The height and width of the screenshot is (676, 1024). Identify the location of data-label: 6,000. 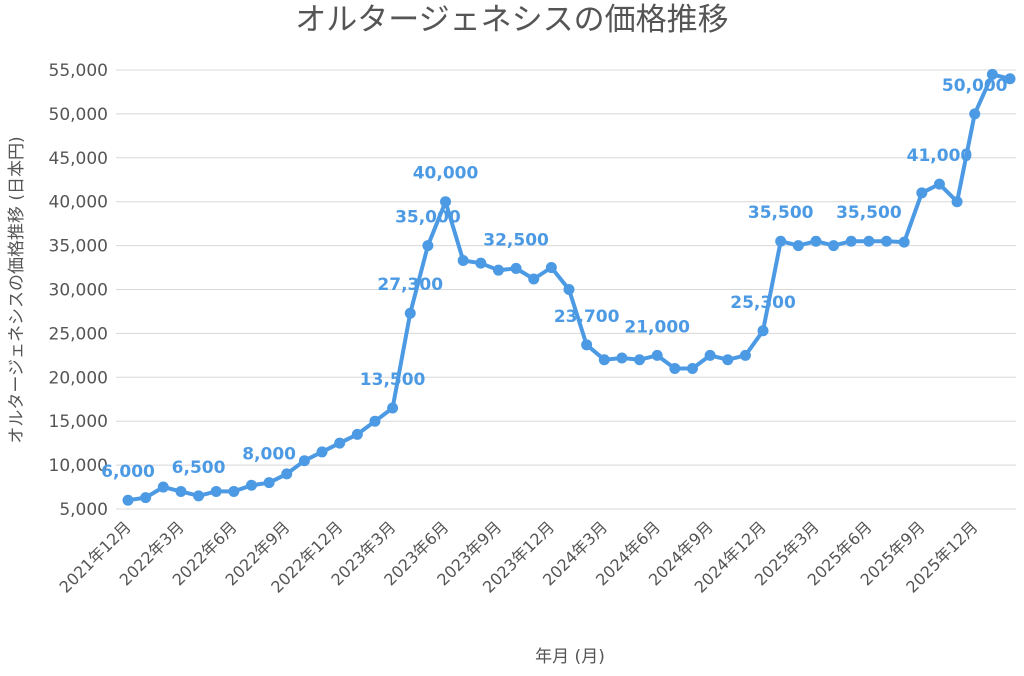
(128, 472).